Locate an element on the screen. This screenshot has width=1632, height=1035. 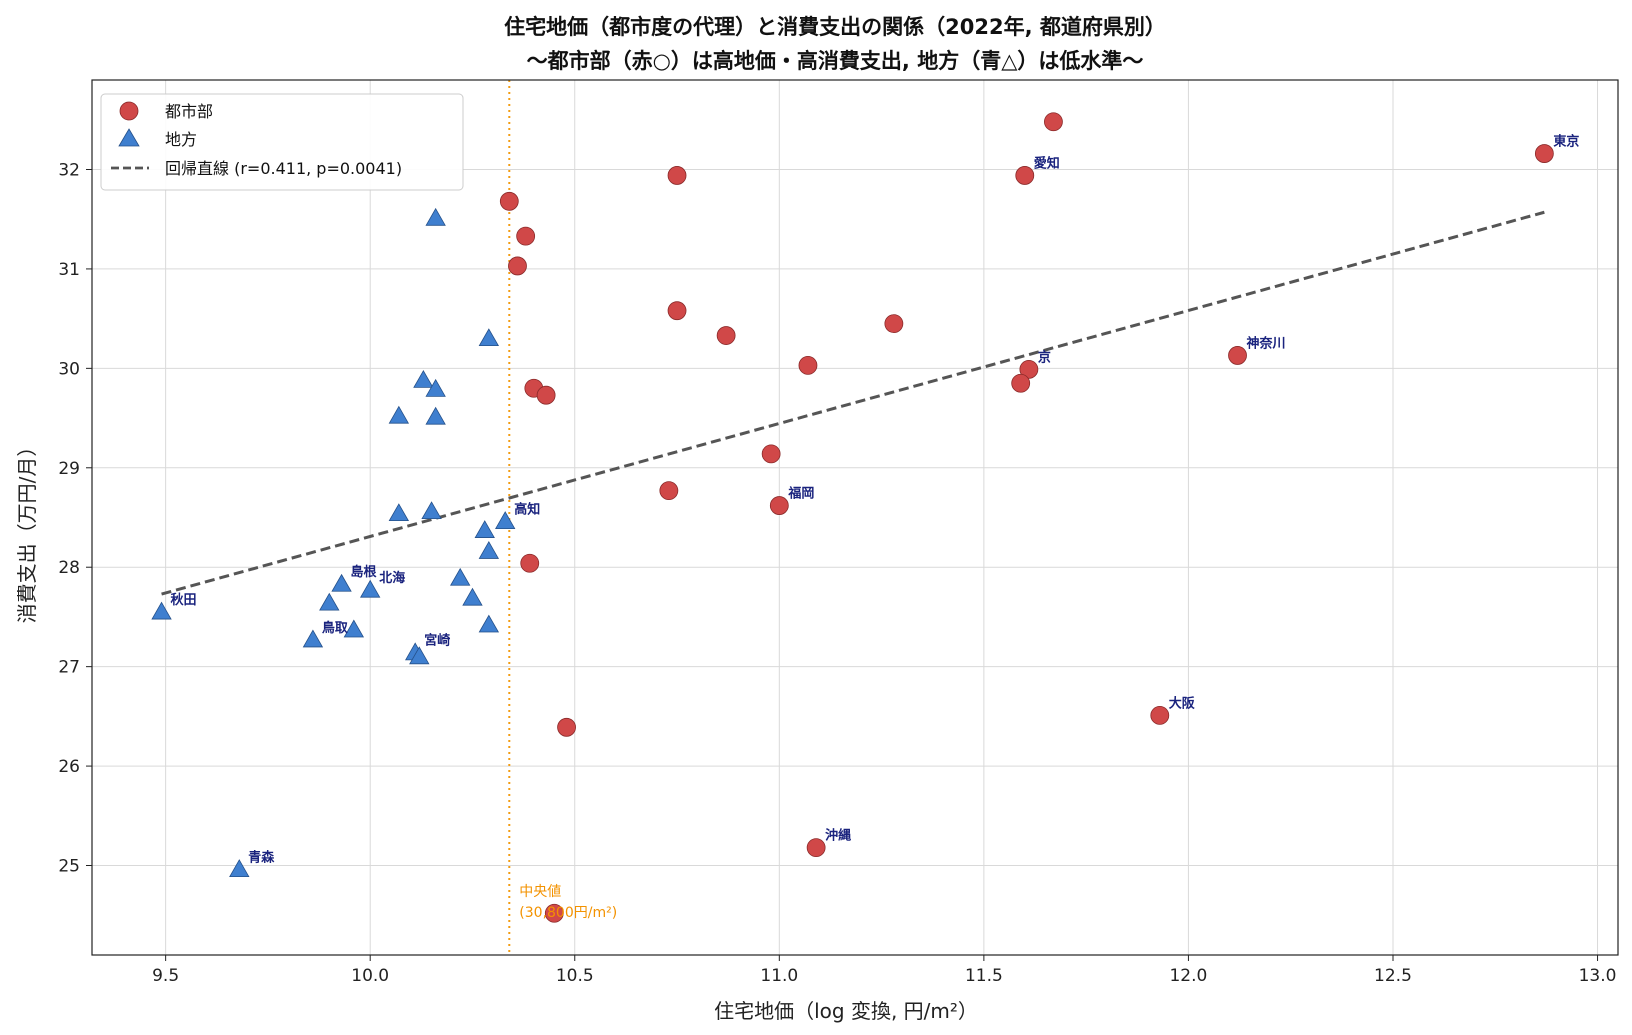
x-tick-label: 10.5 is located at coordinates (575, 976).